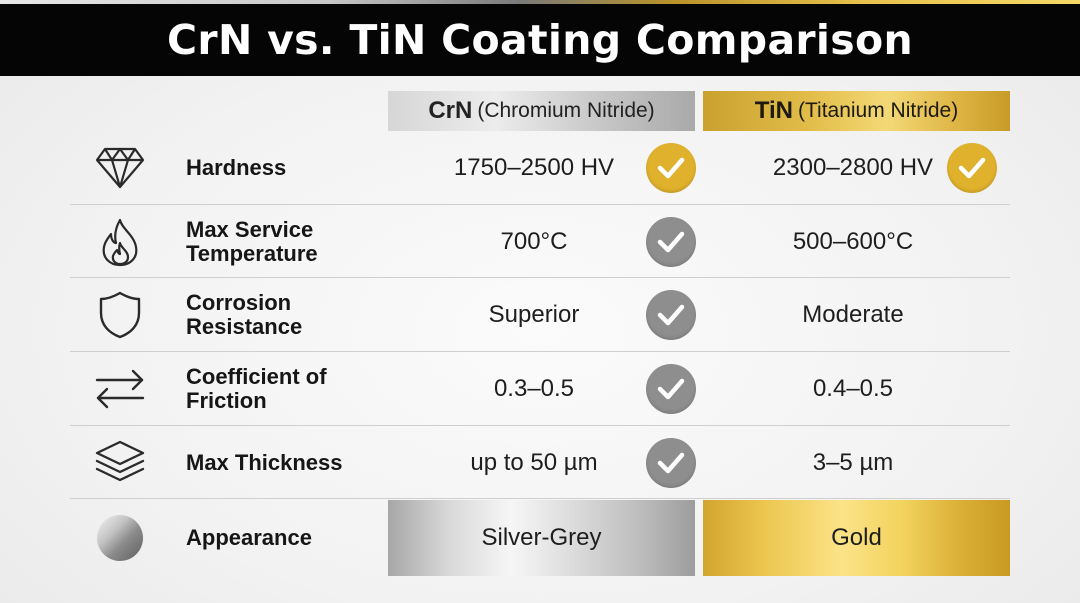 The width and height of the screenshot is (1080, 603). What do you see at coordinates (120, 315) in the screenshot?
I see `shield-icon` at bounding box center [120, 315].